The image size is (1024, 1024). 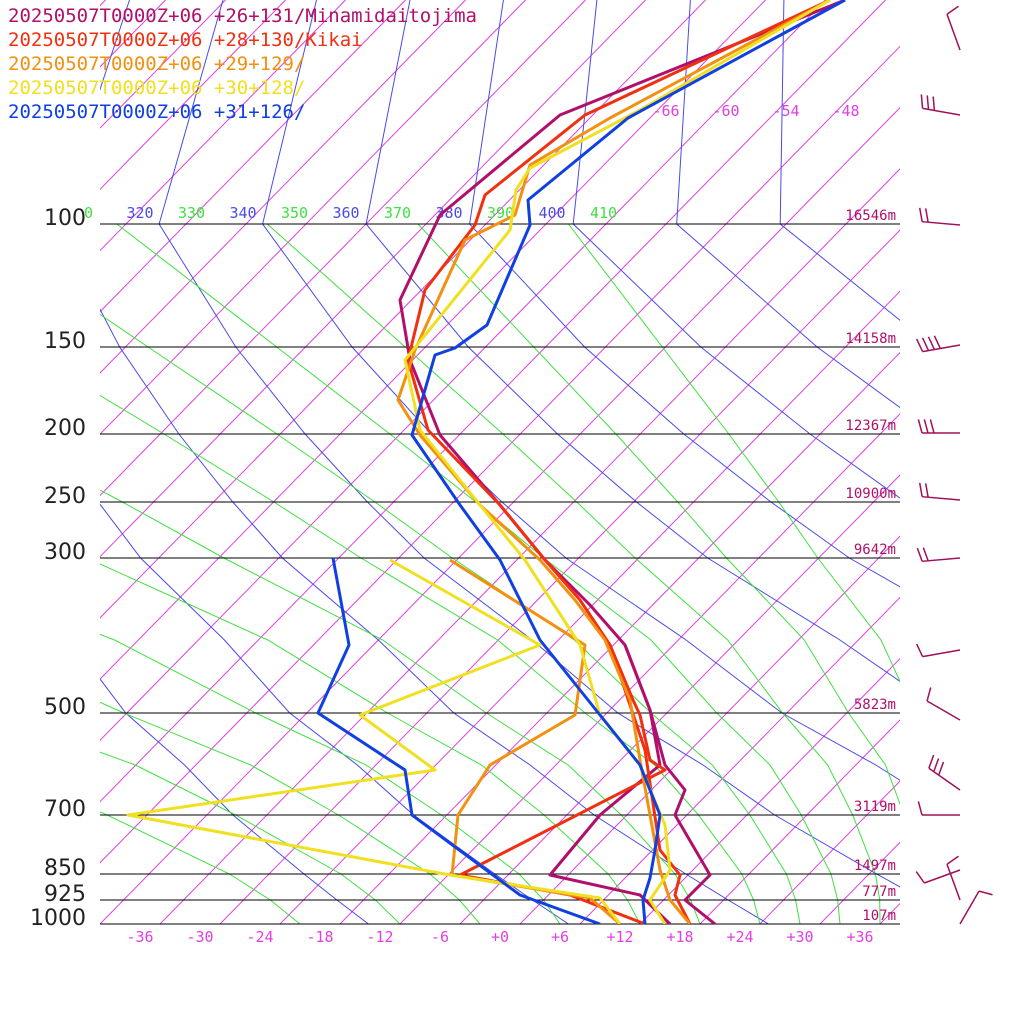 What do you see at coordinates (875, 550) in the screenshot?
I see `height-label: 9642m` at bounding box center [875, 550].